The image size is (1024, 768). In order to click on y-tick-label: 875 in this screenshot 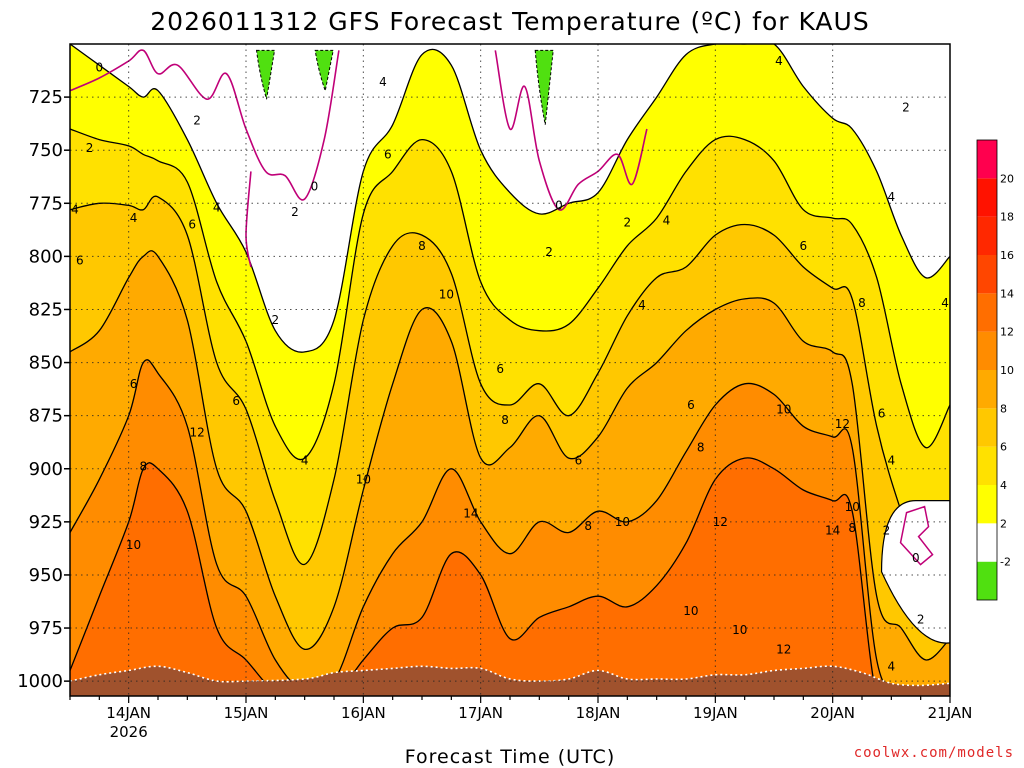, I will do `click(46, 416)`.